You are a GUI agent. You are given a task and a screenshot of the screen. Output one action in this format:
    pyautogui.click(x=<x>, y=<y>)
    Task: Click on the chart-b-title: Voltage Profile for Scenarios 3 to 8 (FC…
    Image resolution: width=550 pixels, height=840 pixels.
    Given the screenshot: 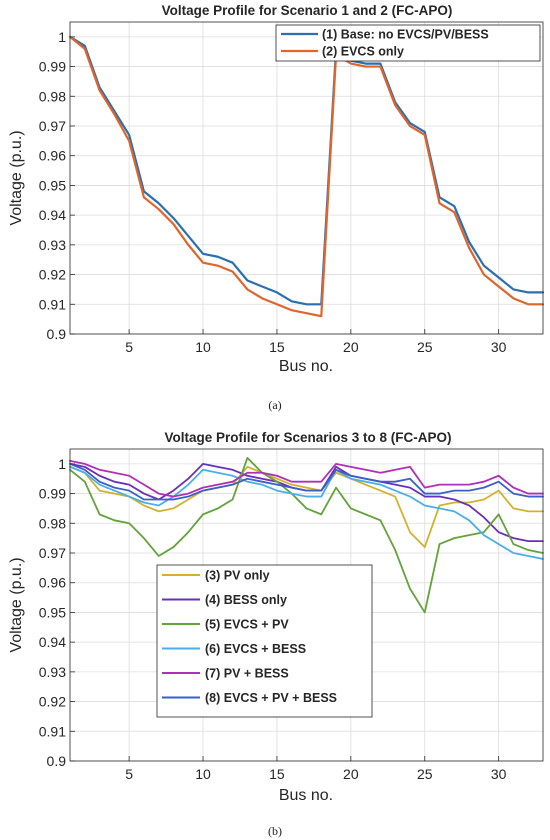 What is the action you would take?
    pyautogui.click(x=307, y=437)
    